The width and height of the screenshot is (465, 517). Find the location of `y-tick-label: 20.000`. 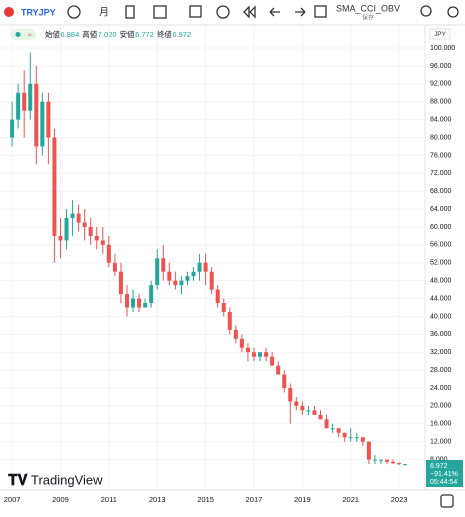

y-tick-label: 20.000 is located at coordinates (441, 406).